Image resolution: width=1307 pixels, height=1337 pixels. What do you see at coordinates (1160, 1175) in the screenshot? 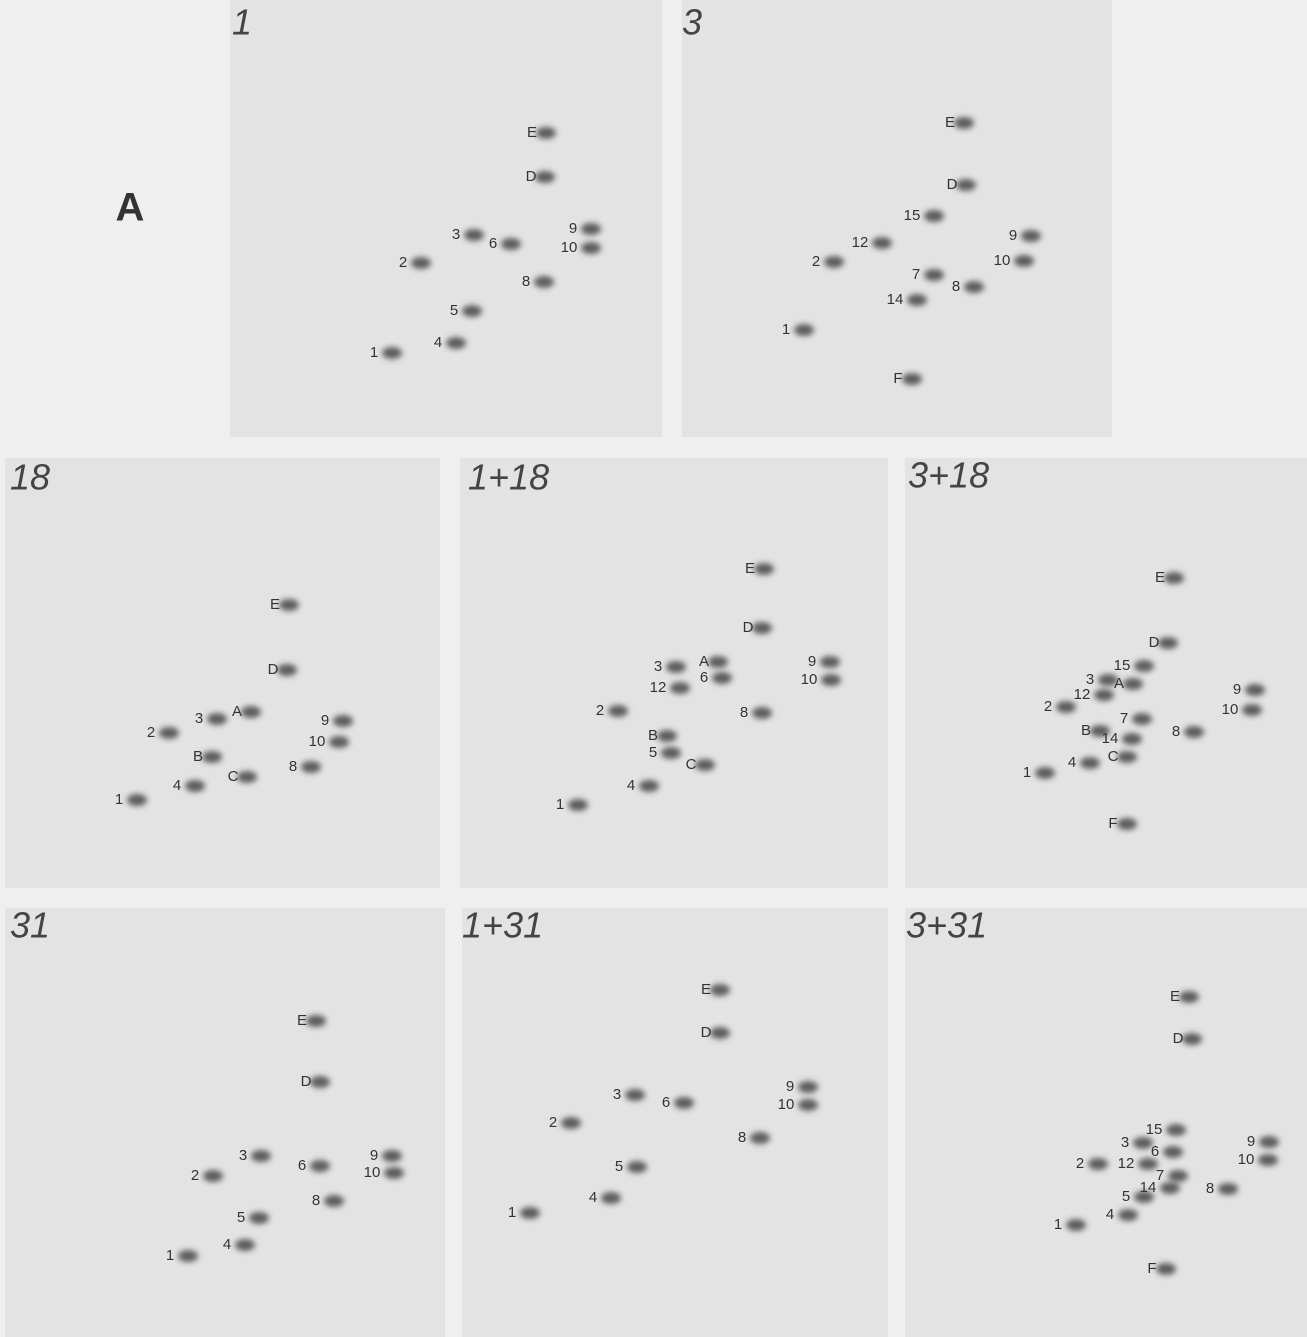
I see `spot-label: 7` at bounding box center [1160, 1175].